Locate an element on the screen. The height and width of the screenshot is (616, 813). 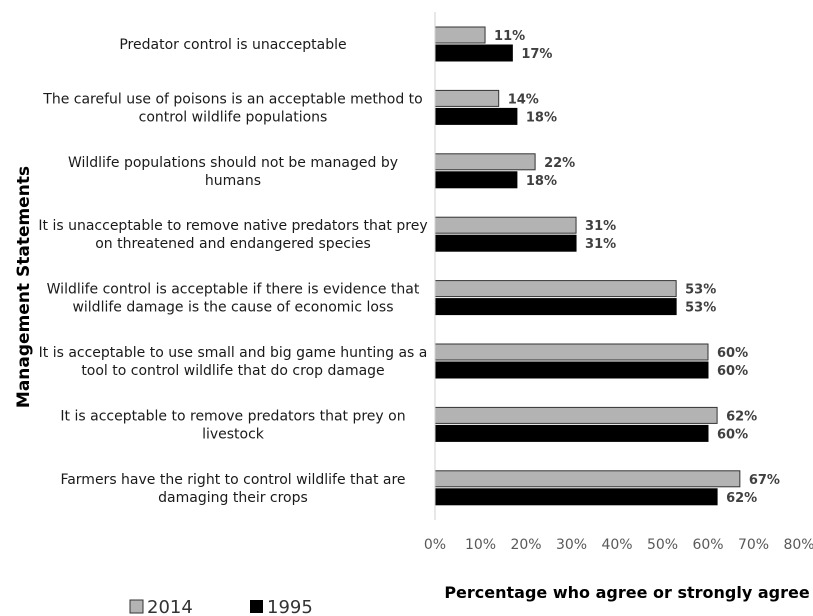
y-axis-title: Management Statements is located at coordinates (24, 287).